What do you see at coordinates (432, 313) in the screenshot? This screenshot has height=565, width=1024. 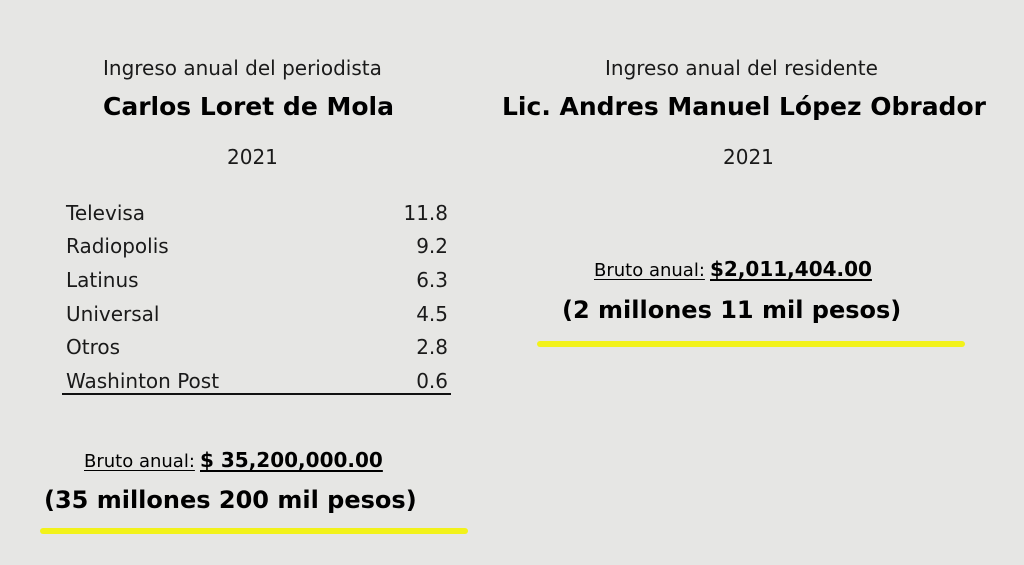 I see `income-value: 4.5` at bounding box center [432, 313].